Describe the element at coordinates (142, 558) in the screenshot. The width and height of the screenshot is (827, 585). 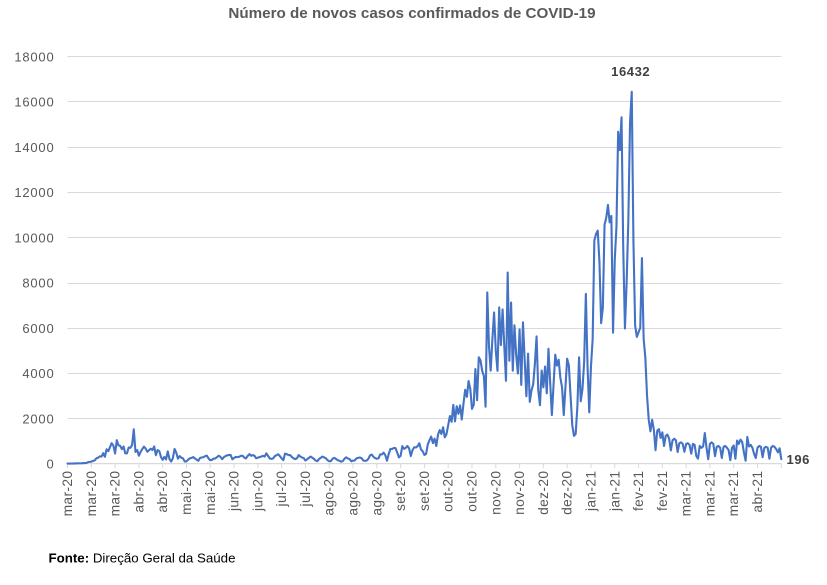
I see `svg-text: Fonte: Direção Geral da Saúde` at that location.